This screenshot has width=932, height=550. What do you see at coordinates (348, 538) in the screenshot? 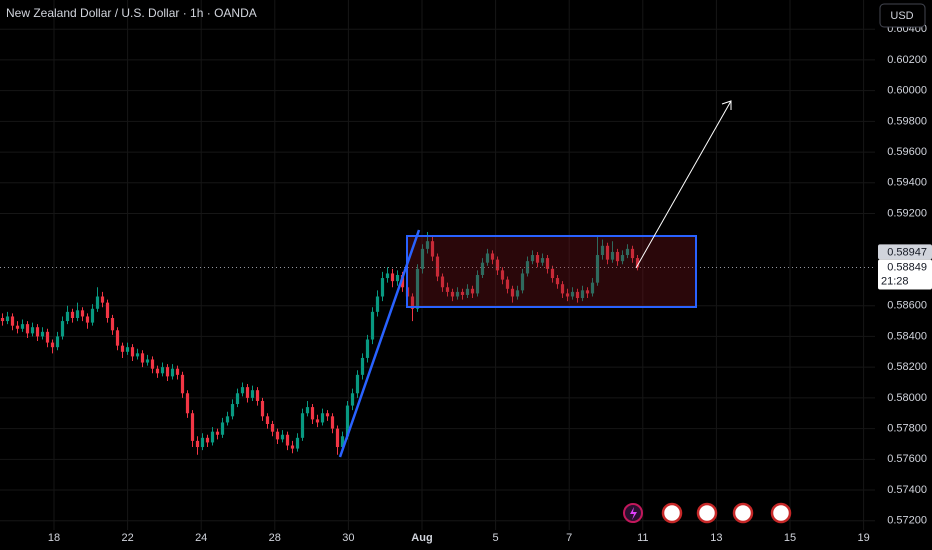
I see `x-tick-label: 30` at bounding box center [348, 538].